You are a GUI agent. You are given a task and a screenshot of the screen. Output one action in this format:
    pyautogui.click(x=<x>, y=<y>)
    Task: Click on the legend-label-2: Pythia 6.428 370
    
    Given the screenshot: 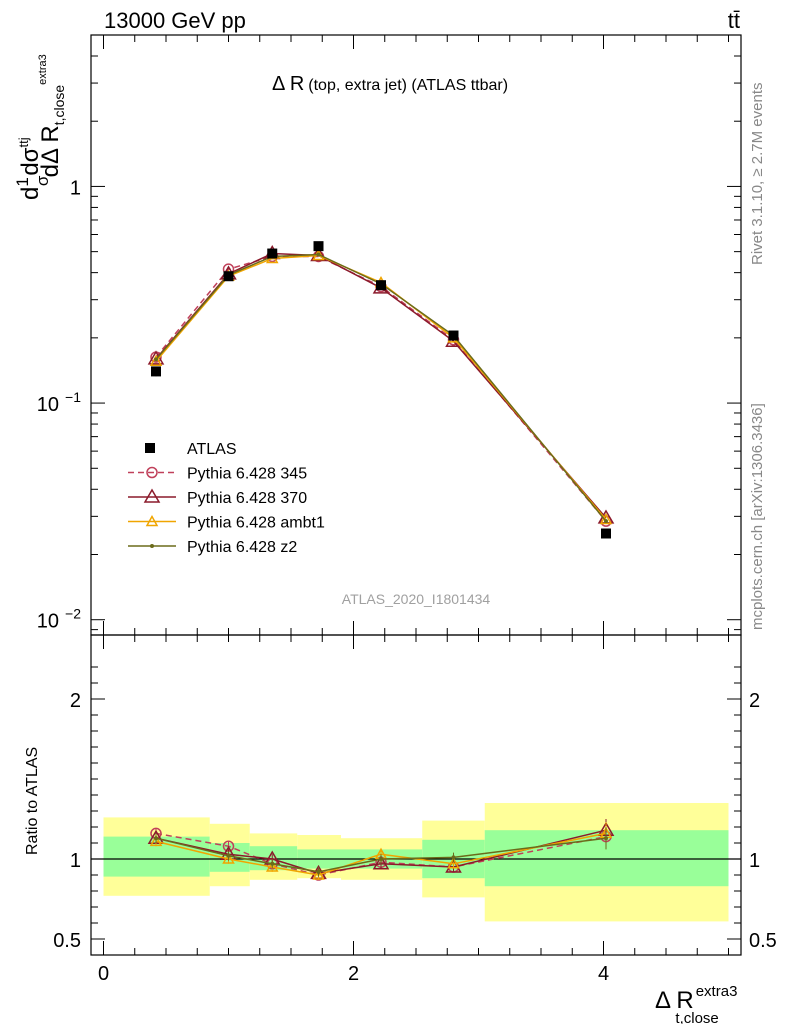 What is the action you would take?
    pyautogui.click(x=247, y=498)
    